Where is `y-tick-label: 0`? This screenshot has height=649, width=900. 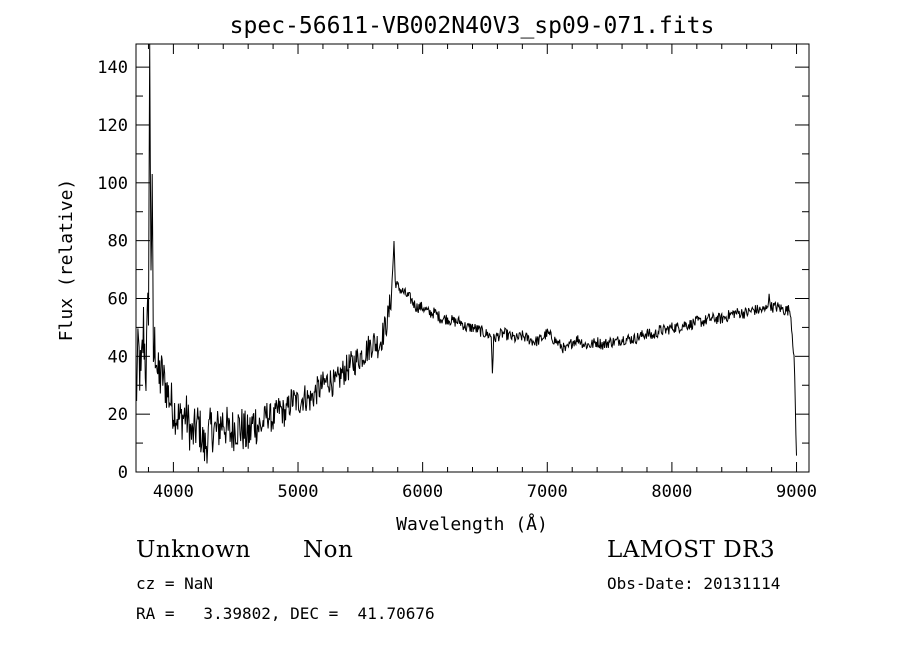
y-tick-label: 0 is located at coordinates (123, 473).